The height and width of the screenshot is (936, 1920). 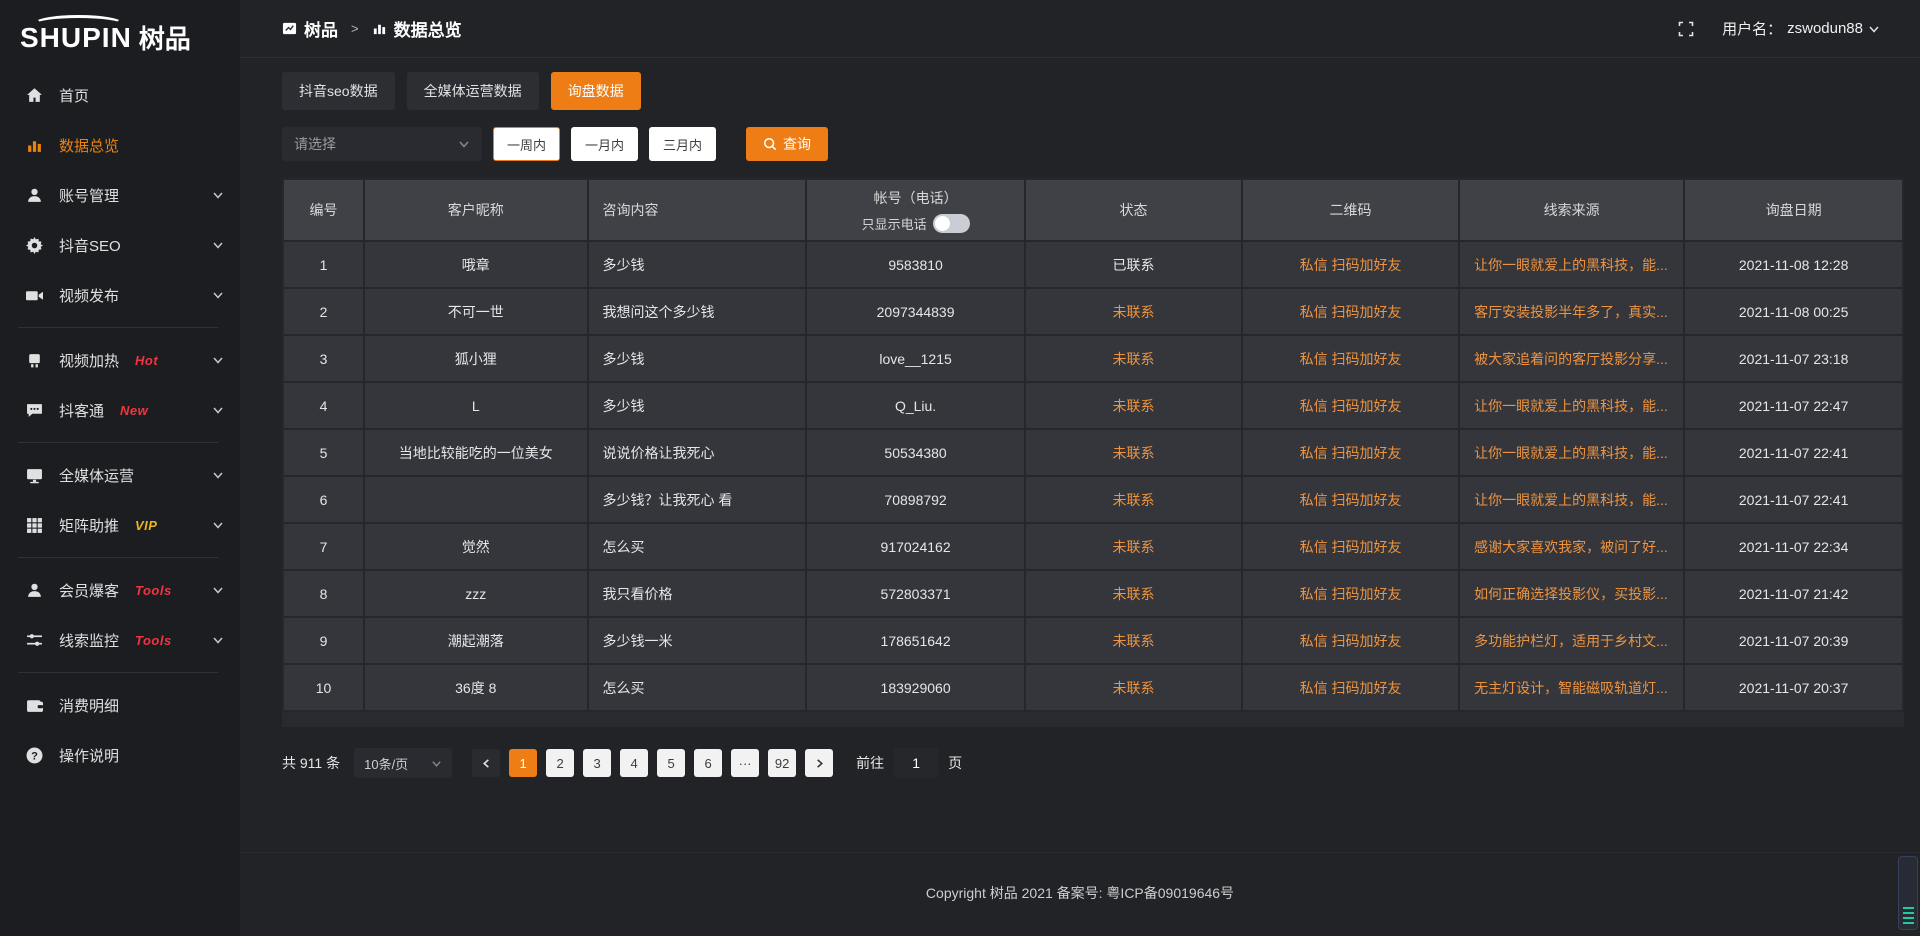 What do you see at coordinates (153, 590) in the screenshot?
I see `sidebar-item-badge: Tools` at bounding box center [153, 590].